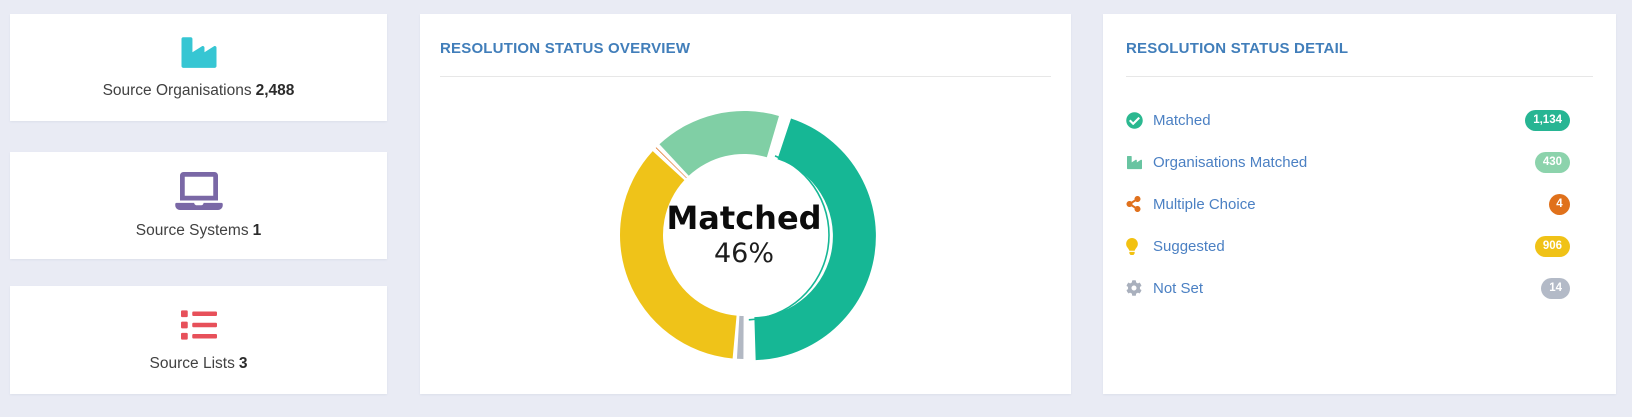  I want to click on summary-card-source-systems: Source Systems 1, so click(198, 205).